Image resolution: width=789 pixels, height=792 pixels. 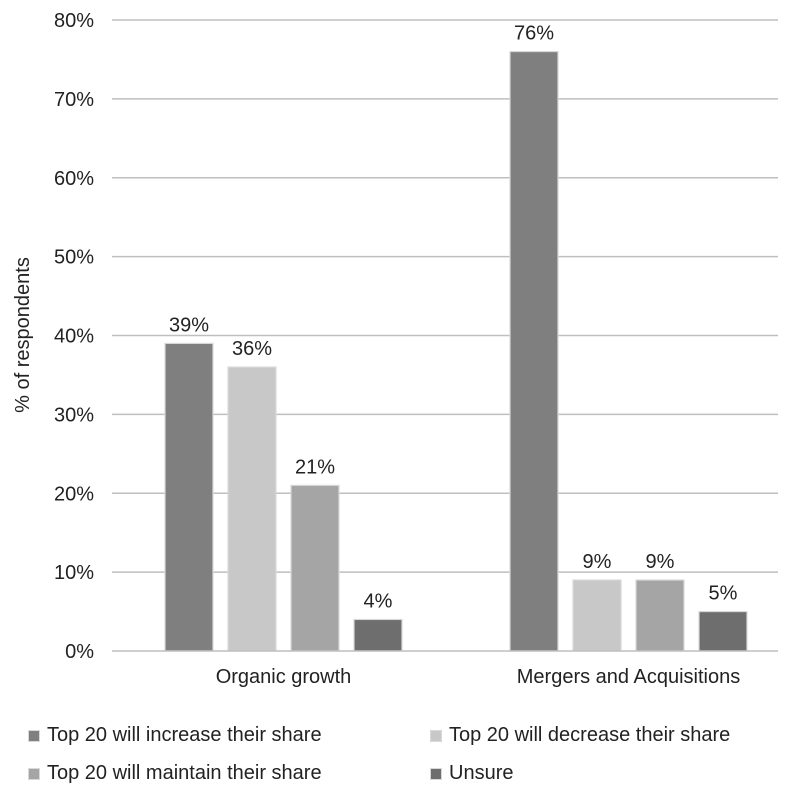 I want to click on y-tick-label: 30%, so click(x=74, y=415).